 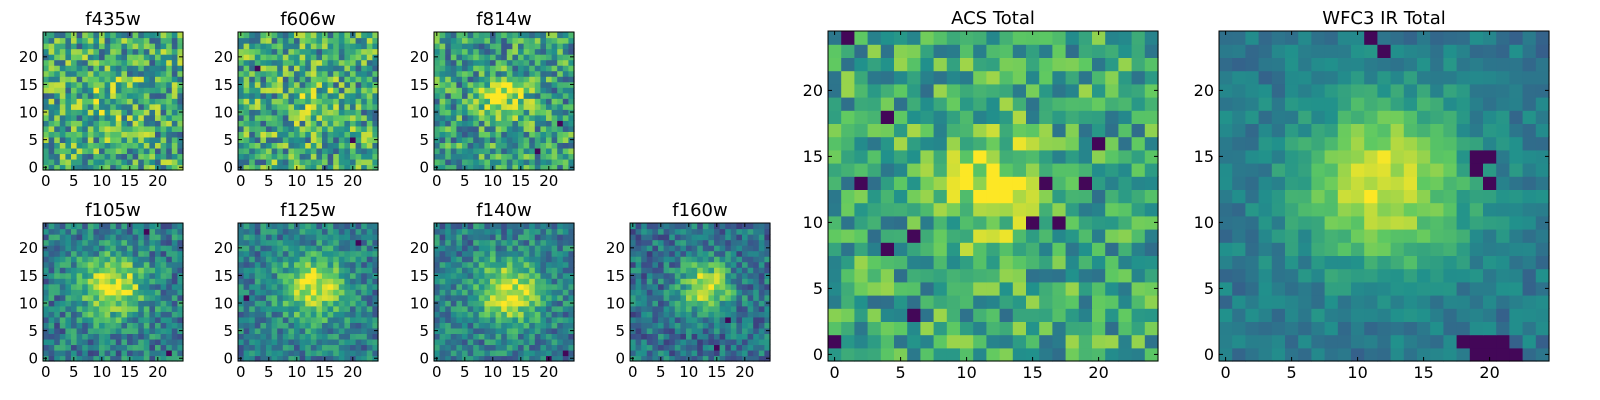 I want to click on y-tick-label: 0, so click(x=424, y=359).